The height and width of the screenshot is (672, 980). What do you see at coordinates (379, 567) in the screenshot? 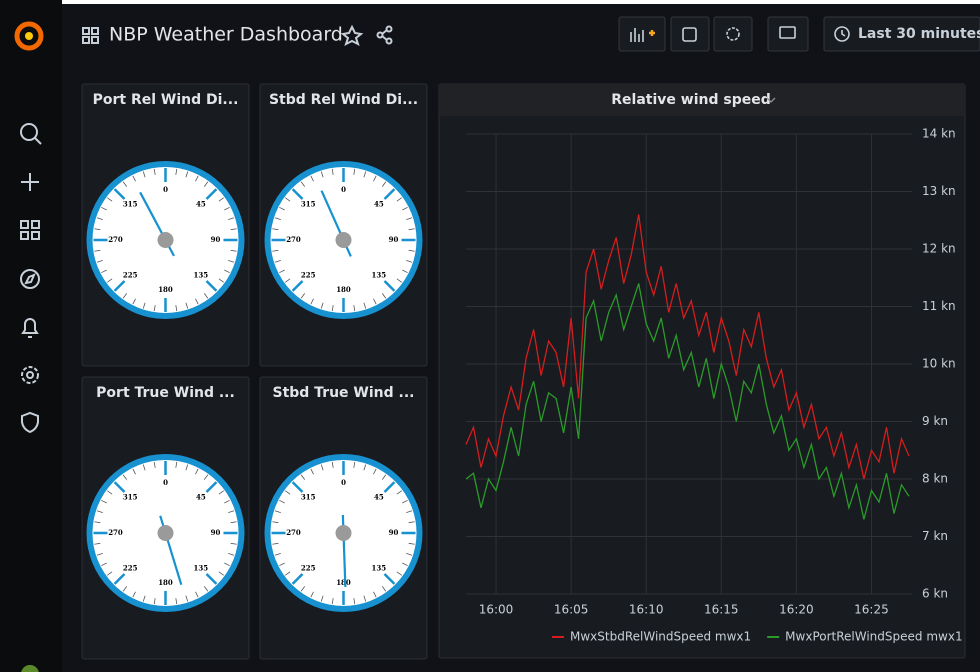
I see `gauge-scale-label: 135` at bounding box center [379, 567].